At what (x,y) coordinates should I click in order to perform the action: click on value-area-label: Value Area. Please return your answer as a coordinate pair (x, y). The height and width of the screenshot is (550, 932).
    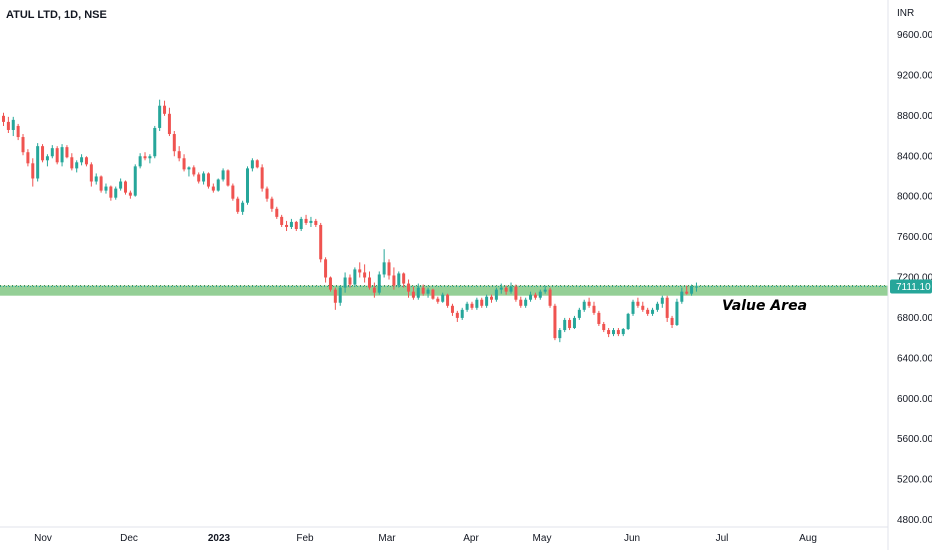
    Looking at the image, I should click on (764, 306).